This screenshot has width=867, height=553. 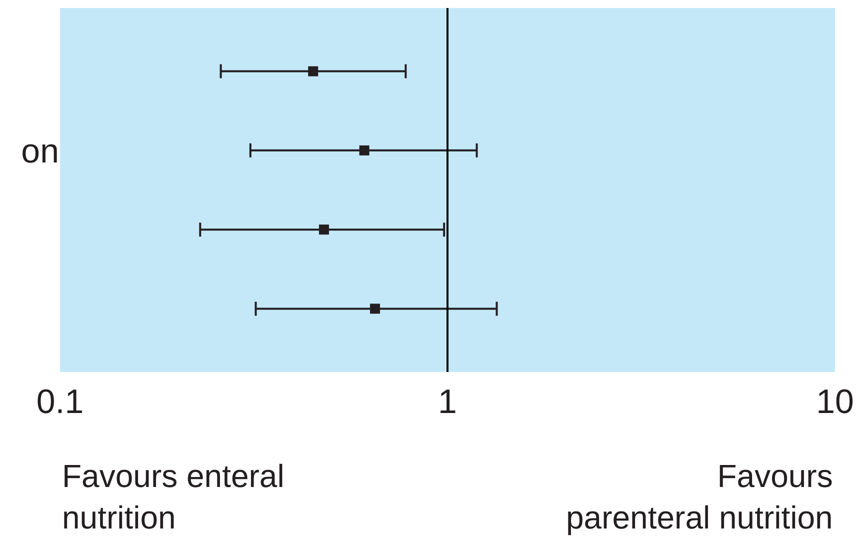 I want to click on x-tick-label: 1, so click(x=447, y=402).